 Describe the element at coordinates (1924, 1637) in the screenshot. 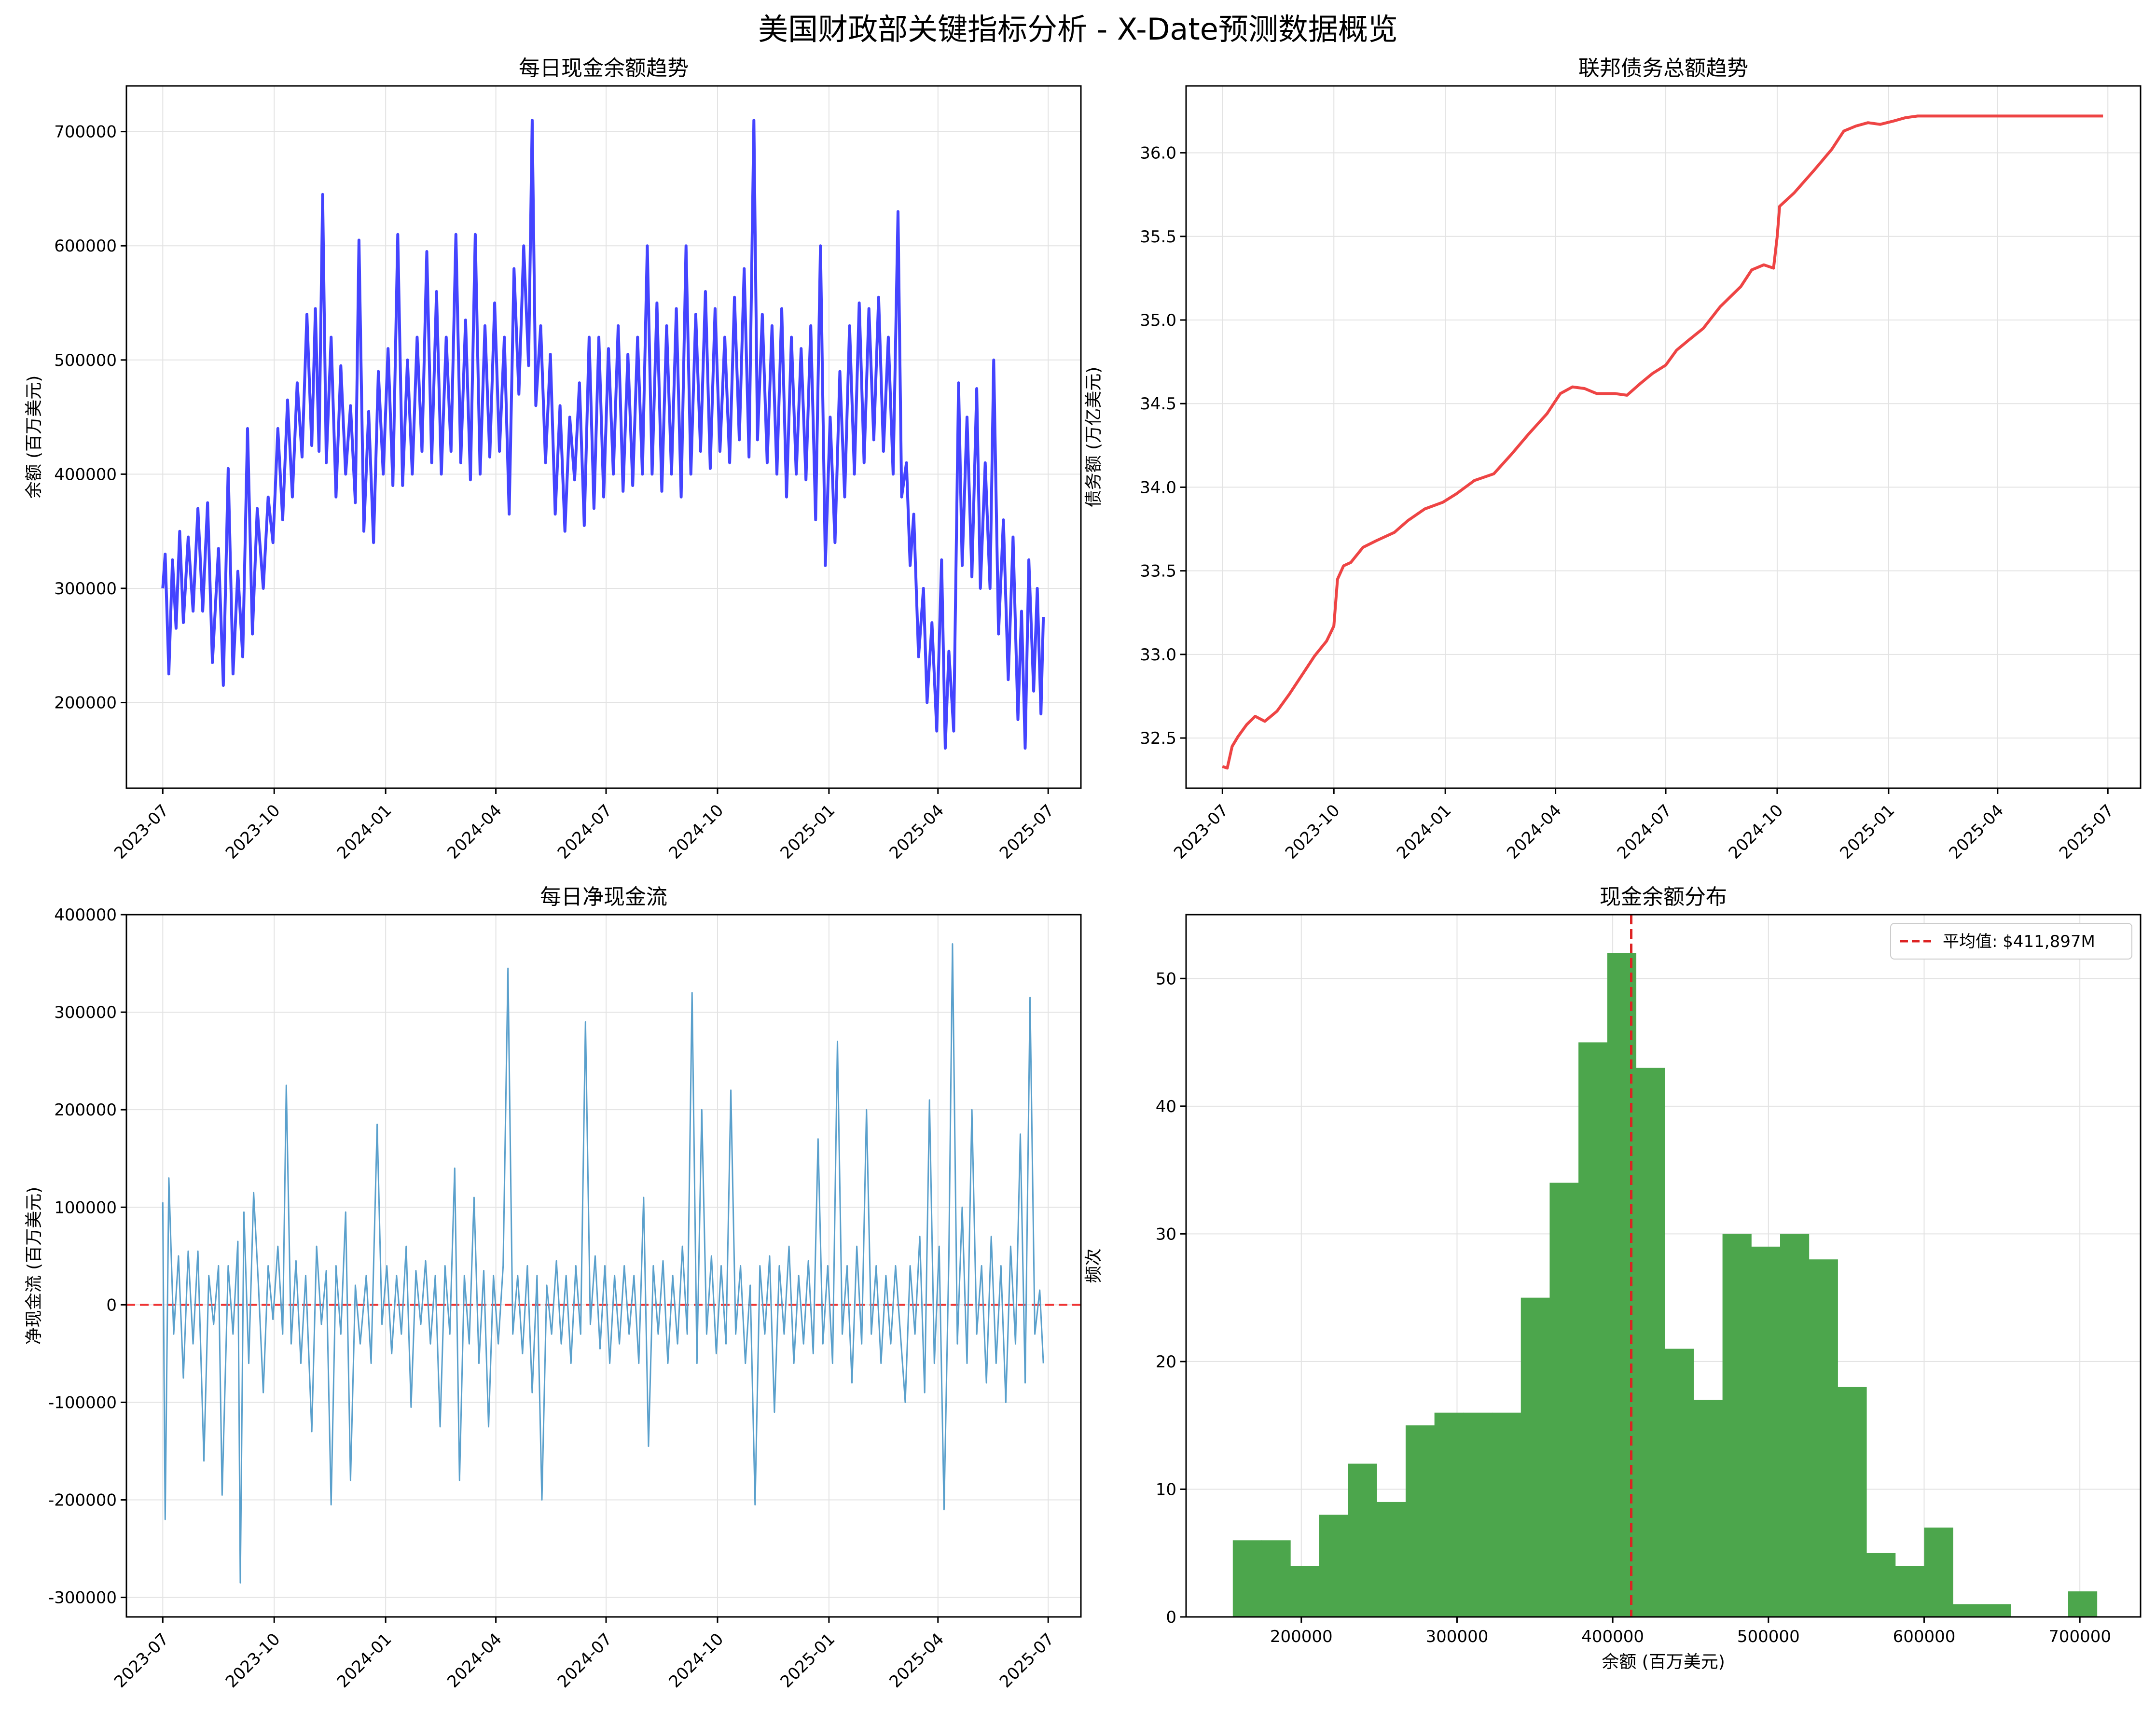

I see `x-tick-label: 600000` at that location.